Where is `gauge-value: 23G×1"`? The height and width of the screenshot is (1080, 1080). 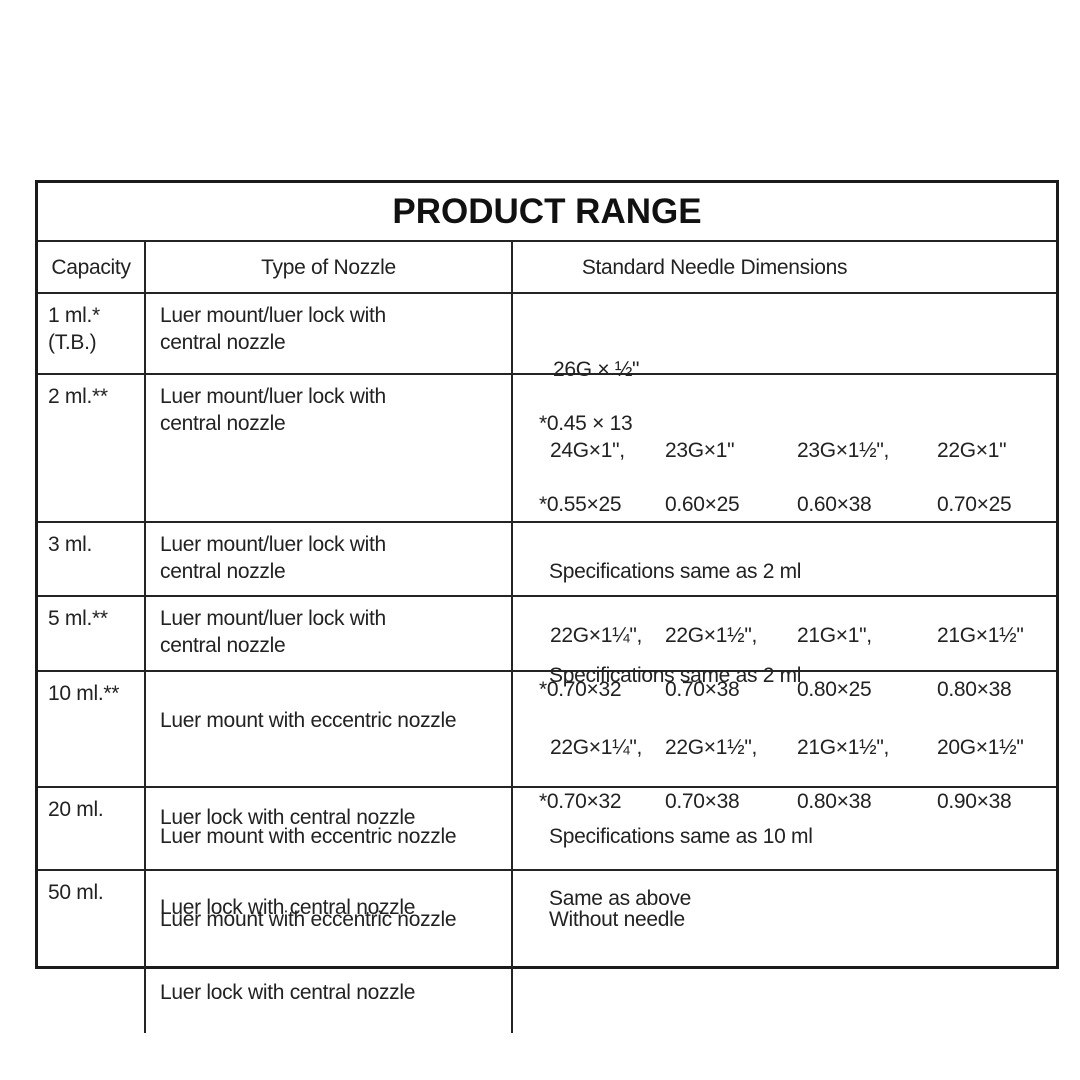
gauge-value: 23G×1" is located at coordinates (700, 450).